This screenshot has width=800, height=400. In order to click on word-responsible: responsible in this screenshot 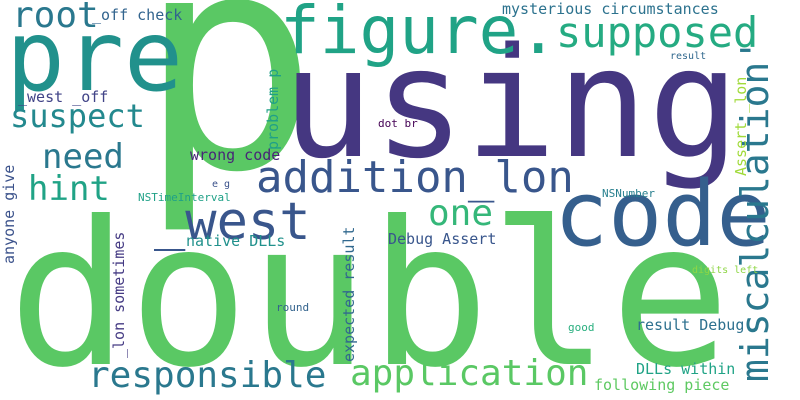, I will do `click(207, 375)`.